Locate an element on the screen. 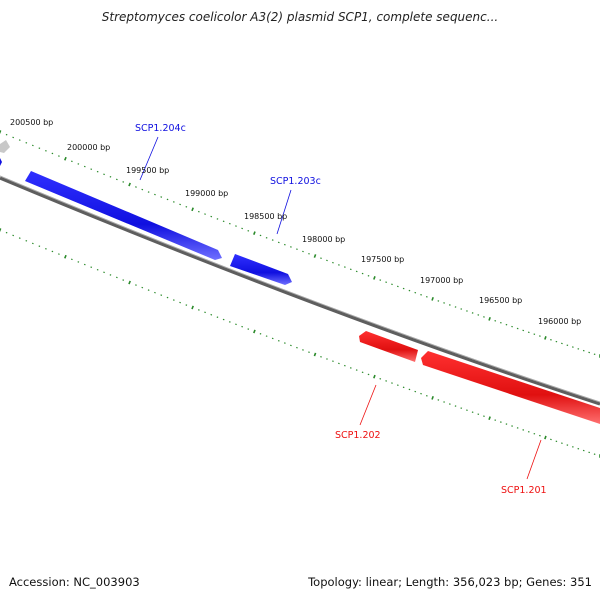 Image resolution: width=600 pixels, height=600 pixels. position-label: 199500 bp is located at coordinates (147, 170).